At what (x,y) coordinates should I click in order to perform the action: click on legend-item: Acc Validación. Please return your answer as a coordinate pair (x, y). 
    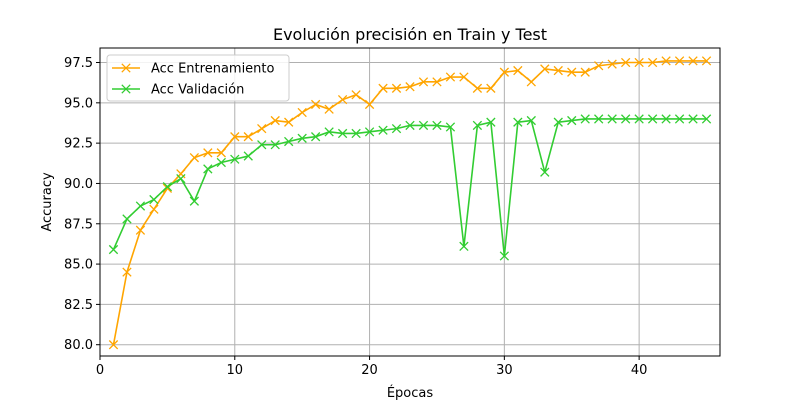
    Looking at the image, I should click on (178, 90).